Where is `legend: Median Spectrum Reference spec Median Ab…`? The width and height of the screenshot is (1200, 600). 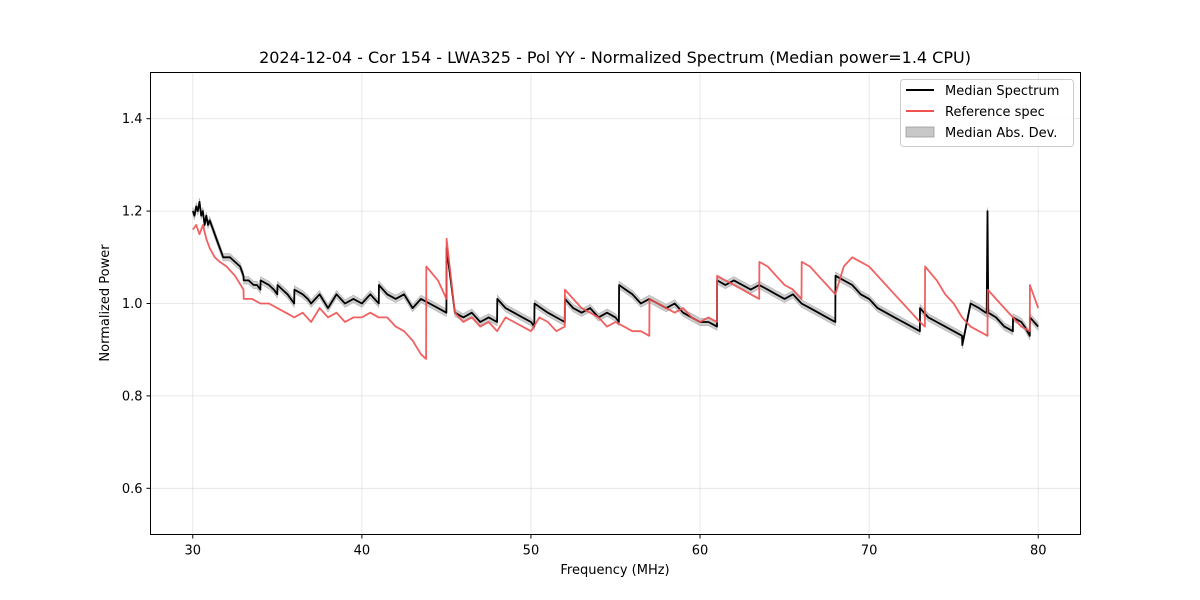 legend: Median Spectrum Reference spec Median Ab… is located at coordinates (987, 113).